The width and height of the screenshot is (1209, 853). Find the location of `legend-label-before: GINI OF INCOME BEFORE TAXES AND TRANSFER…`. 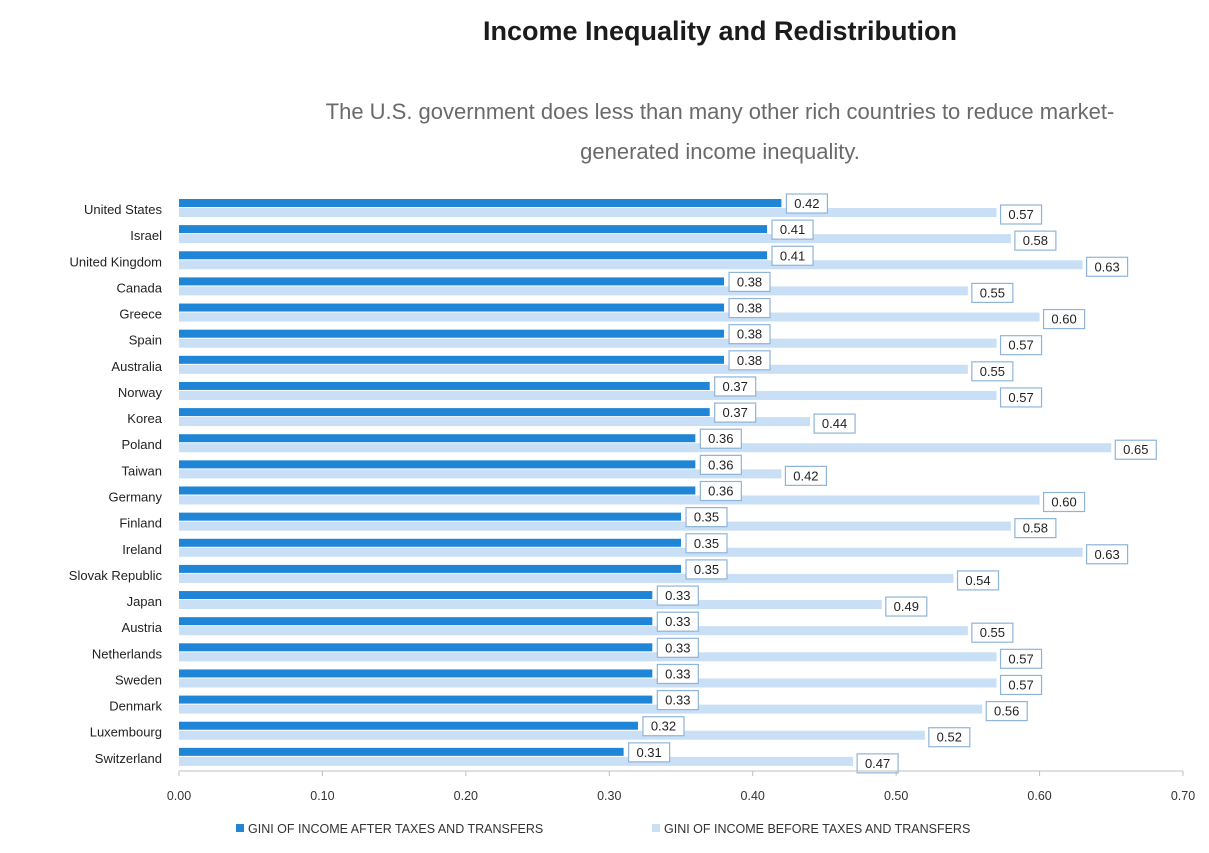

legend-label-before: GINI OF INCOME BEFORE TAXES AND TRANSFER… is located at coordinates (817, 829).